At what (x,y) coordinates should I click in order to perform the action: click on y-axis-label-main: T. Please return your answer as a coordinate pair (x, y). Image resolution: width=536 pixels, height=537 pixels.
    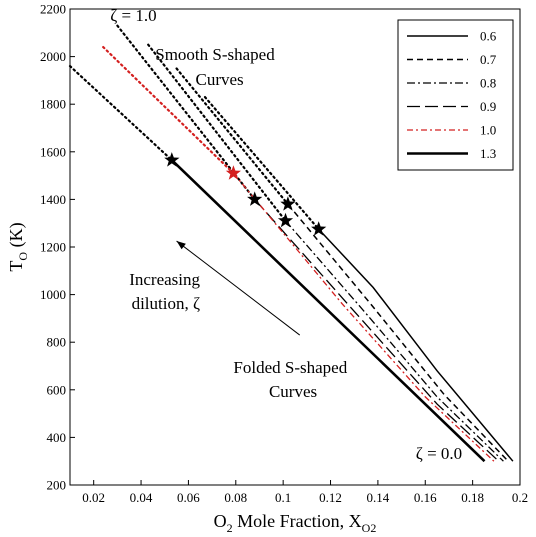
    Looking at the image, I should click on (16, 266).